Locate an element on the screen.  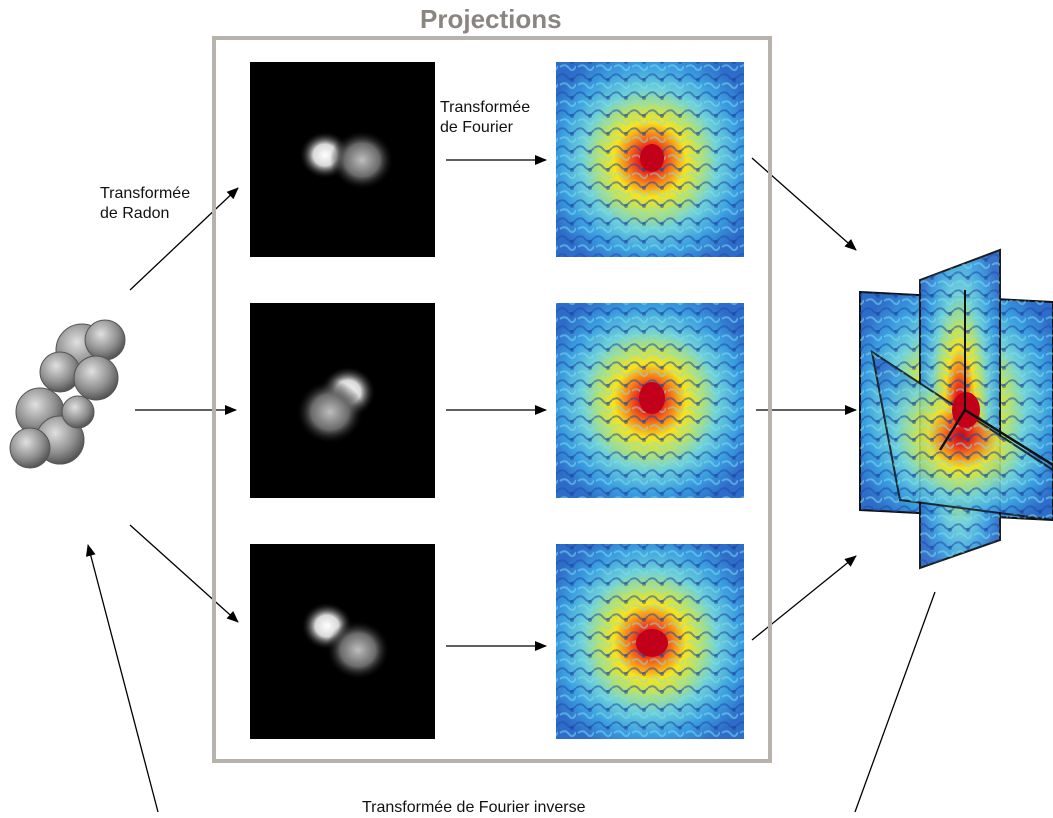
fourier-label-line1: Transformée is located at coordinates (485, 107).